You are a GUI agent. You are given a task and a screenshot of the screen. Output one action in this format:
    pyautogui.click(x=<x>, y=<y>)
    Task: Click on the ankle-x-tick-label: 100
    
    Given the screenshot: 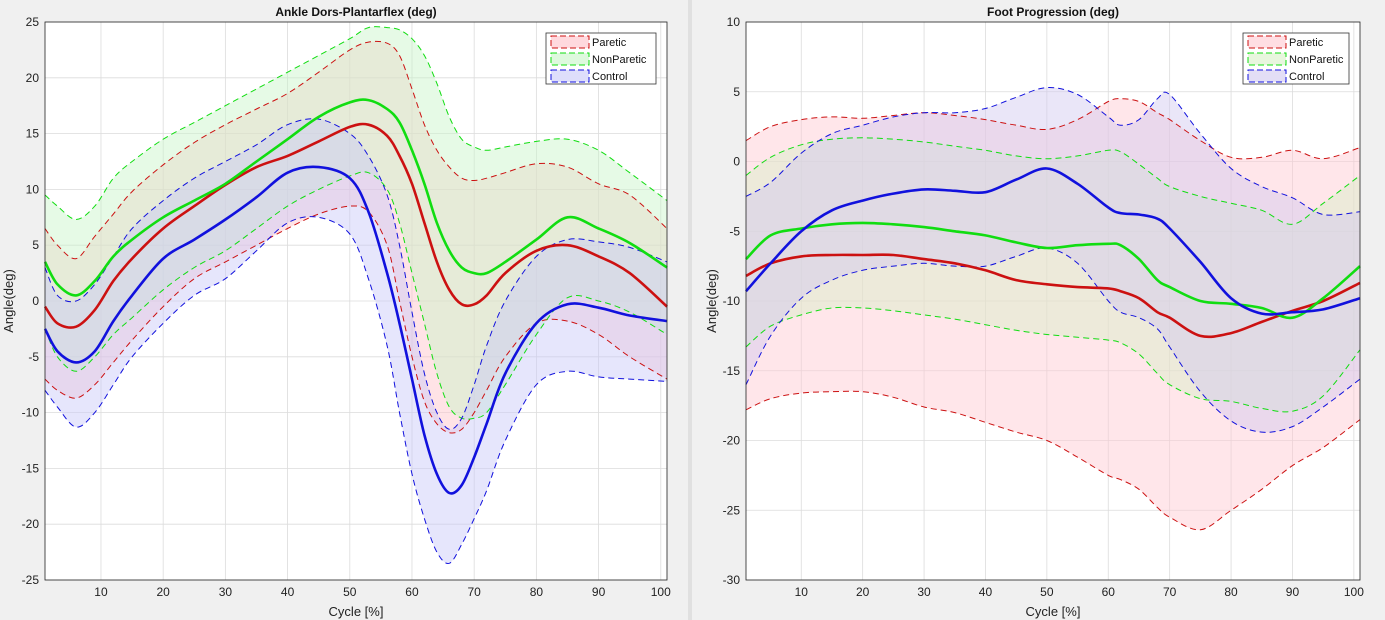 What is the action you would take?
    pyautogui.click(x=661, y=592)
    